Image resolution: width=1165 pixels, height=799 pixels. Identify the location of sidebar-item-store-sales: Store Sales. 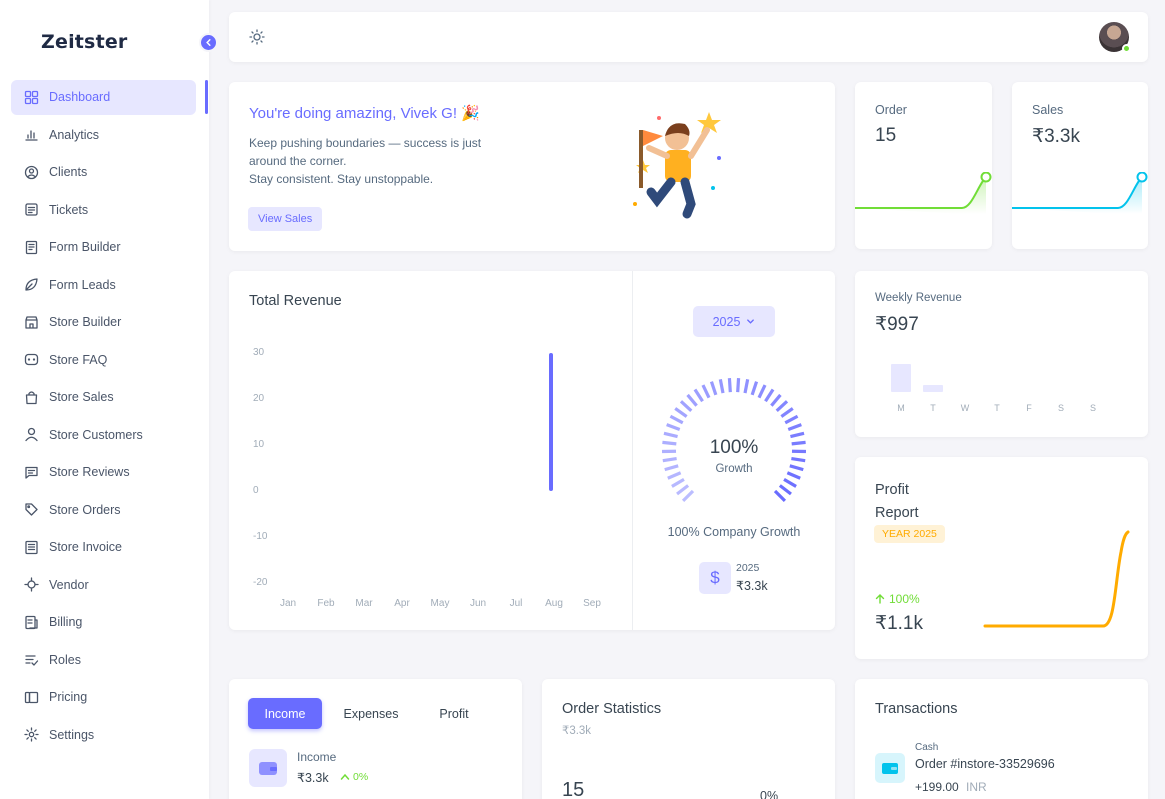
(103, 397).